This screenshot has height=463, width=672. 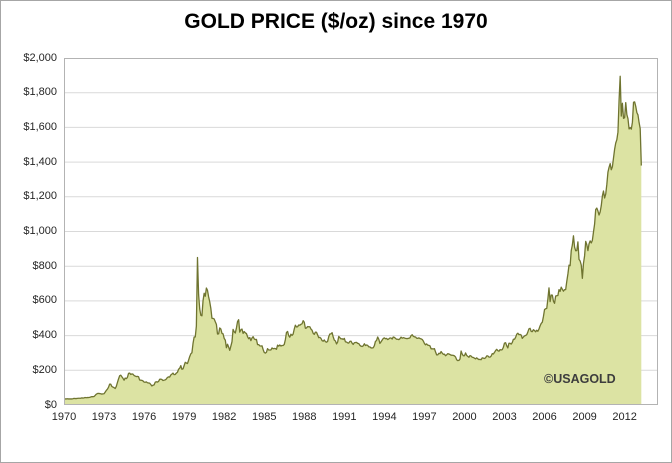 I want to click on x-axis-tick-label: 1994, so click(x=384, y=417).